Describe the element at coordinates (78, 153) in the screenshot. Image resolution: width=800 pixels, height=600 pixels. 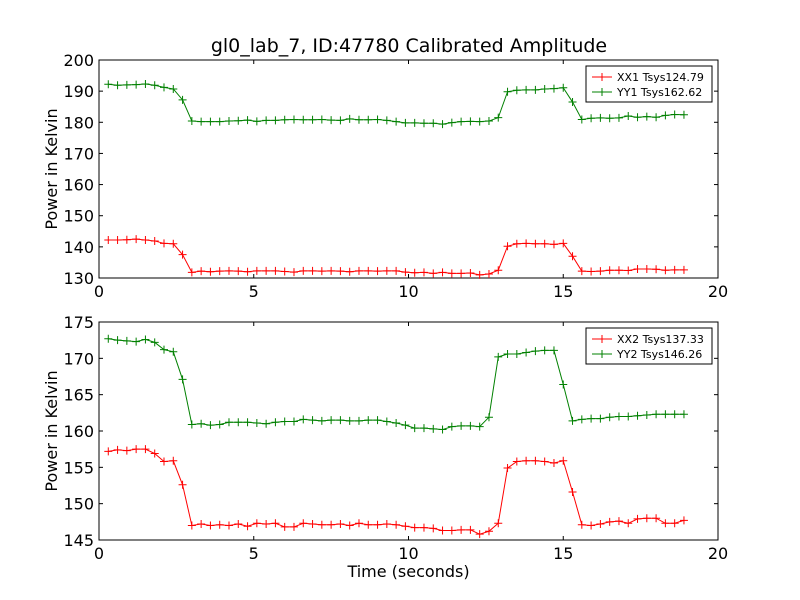
I see `y-tick-label: 170` at that location.